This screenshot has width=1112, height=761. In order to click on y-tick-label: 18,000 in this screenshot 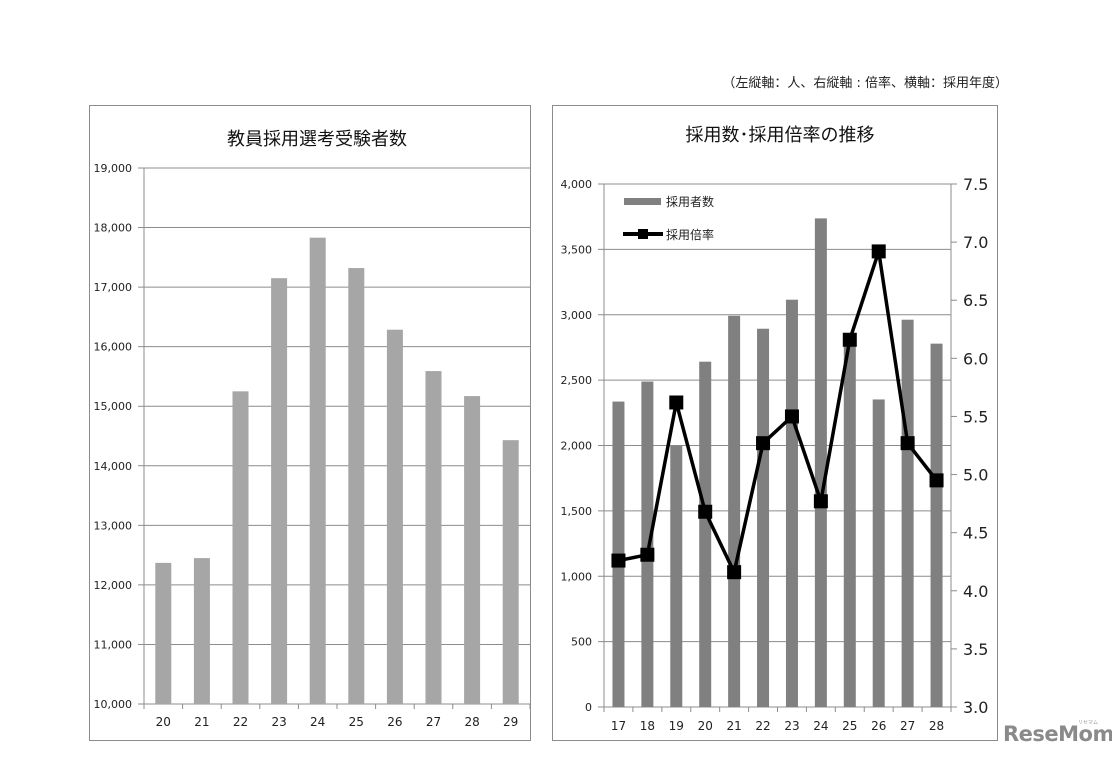, I will do `click(113, 228)`.